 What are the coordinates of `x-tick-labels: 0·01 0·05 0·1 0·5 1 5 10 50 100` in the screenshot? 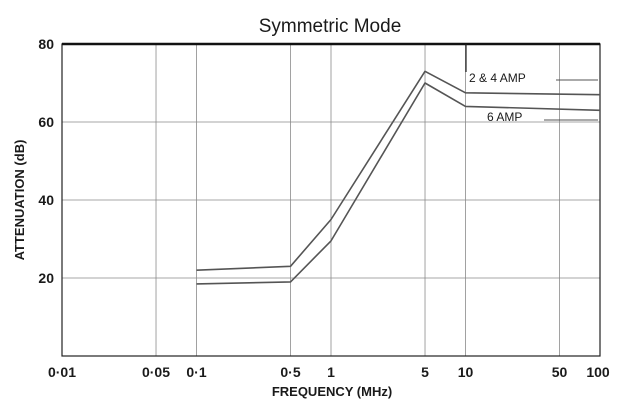 It's located at (329, 372).